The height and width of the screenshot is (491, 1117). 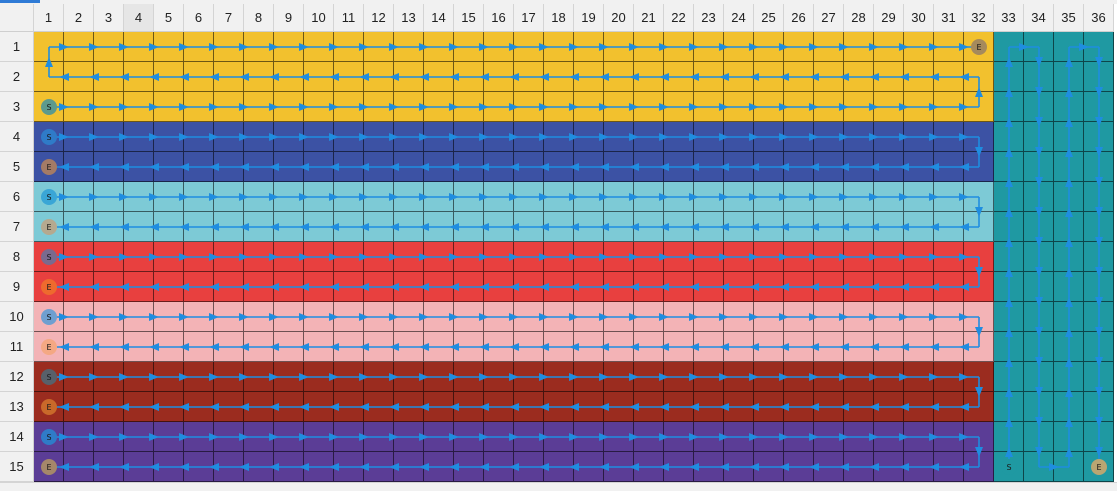 I want to click on end-marker-r7-c1: E, so click(x=49, y=227).